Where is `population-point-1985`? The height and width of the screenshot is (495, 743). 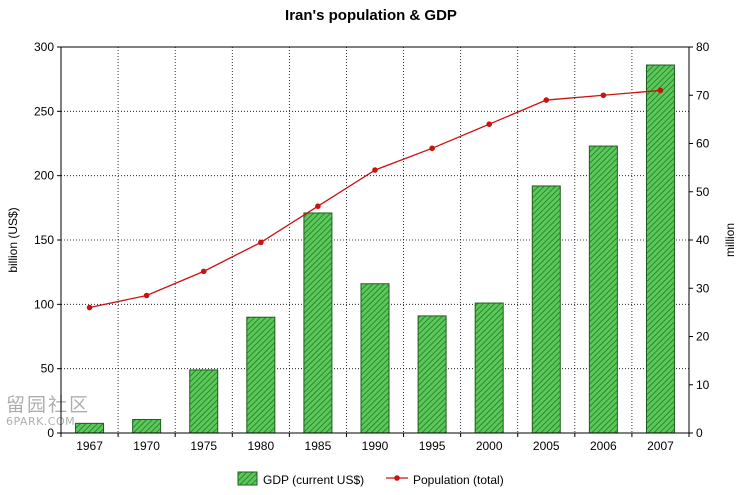 population-point-1985 is located at coordinates (318, 206).